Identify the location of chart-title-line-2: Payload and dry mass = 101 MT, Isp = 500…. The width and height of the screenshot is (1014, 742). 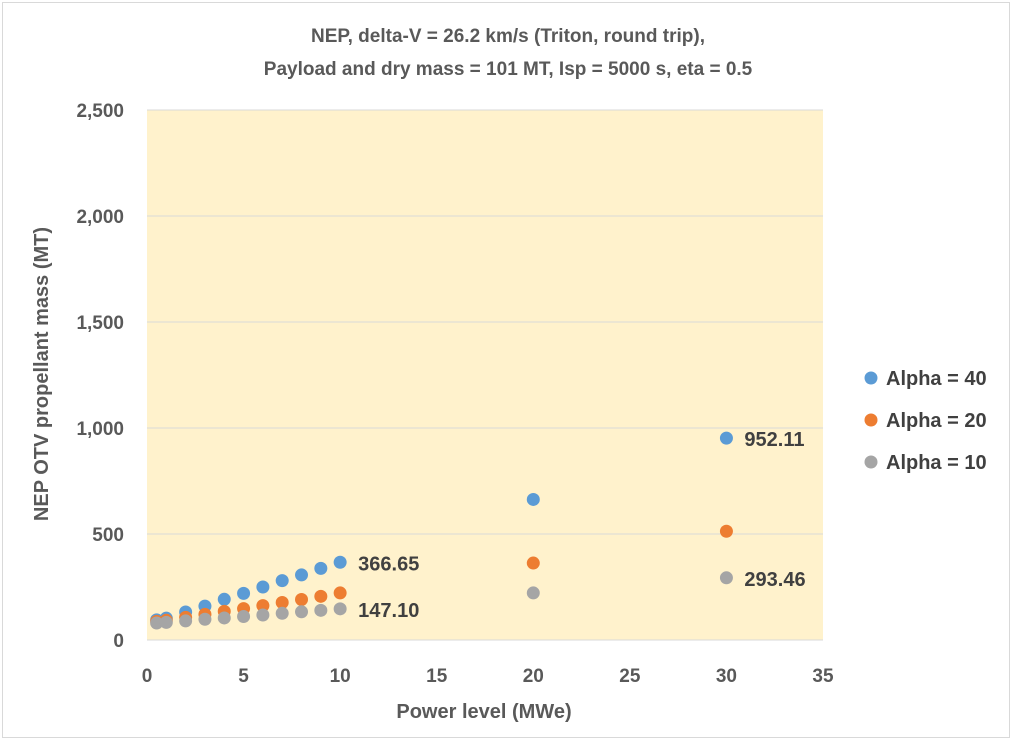
(508, 69).